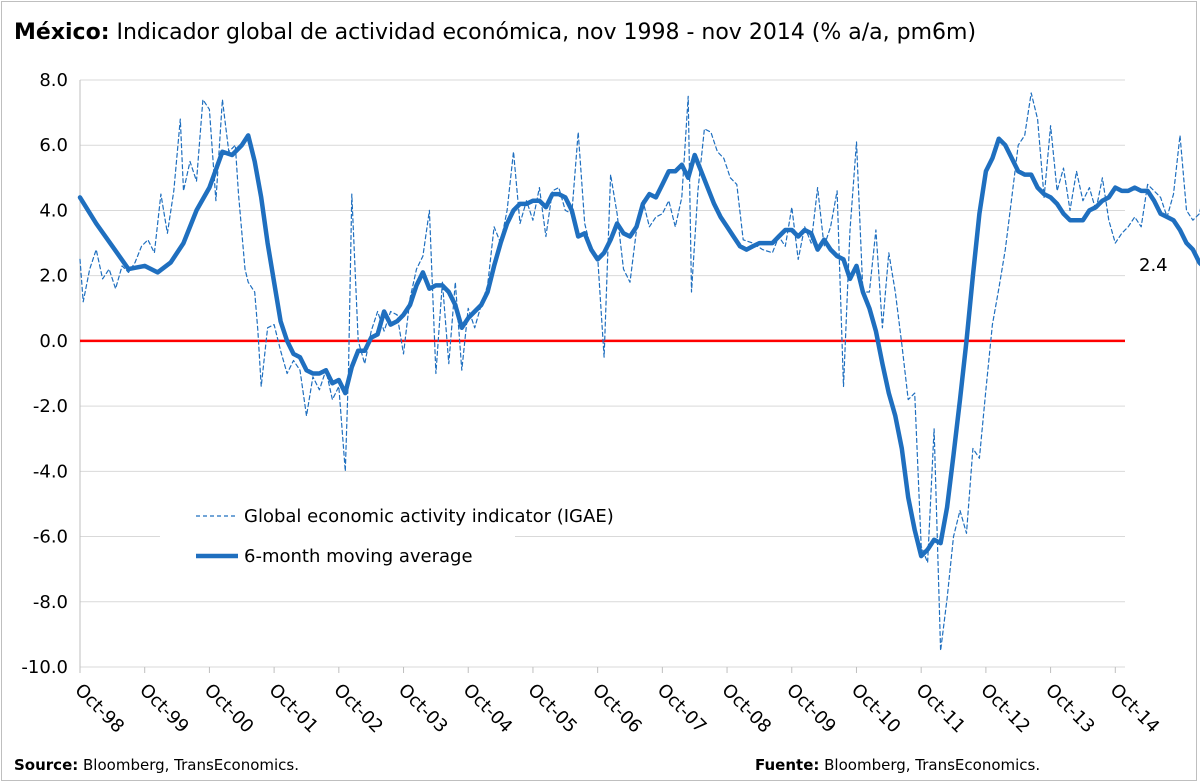  I want to click on x-tick-label: Oct-00, so click(229, 709).